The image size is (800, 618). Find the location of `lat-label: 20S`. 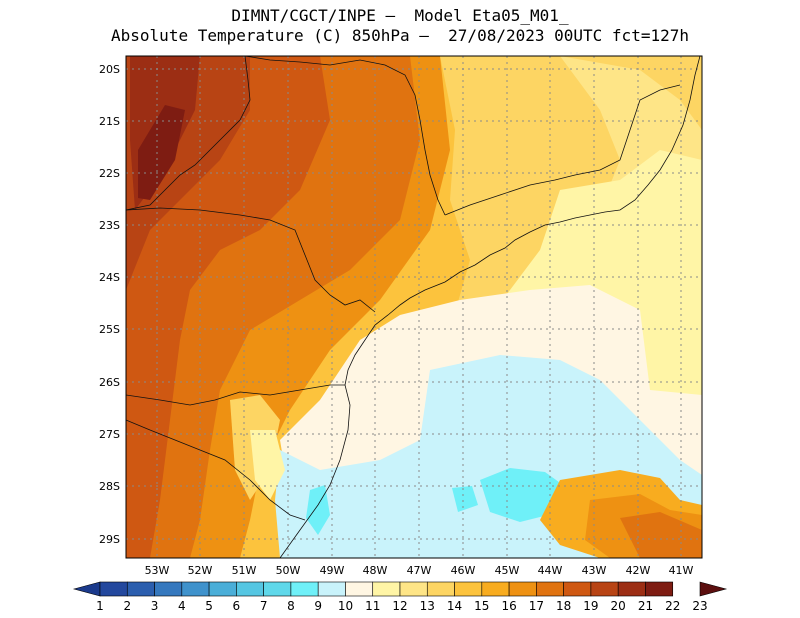

lat-label: 20S is located at coordinates (109, 69).